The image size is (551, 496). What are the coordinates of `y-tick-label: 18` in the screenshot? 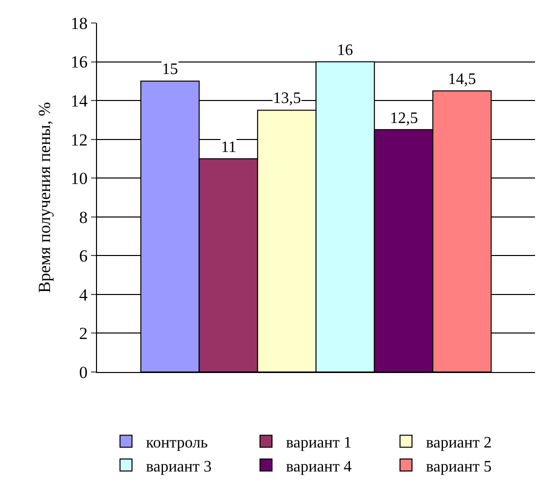 It's located at (79, 23).